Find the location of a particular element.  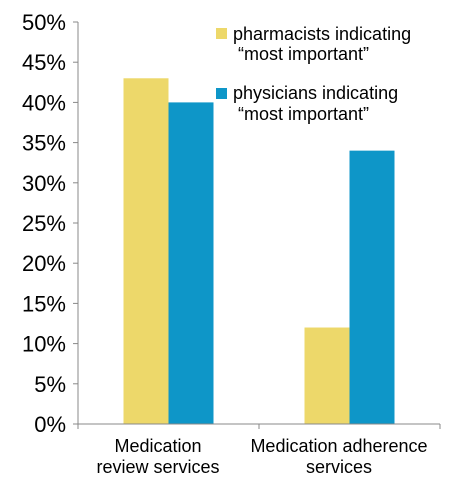

y-tick-label: 5% is located at coordinates (50, 384).